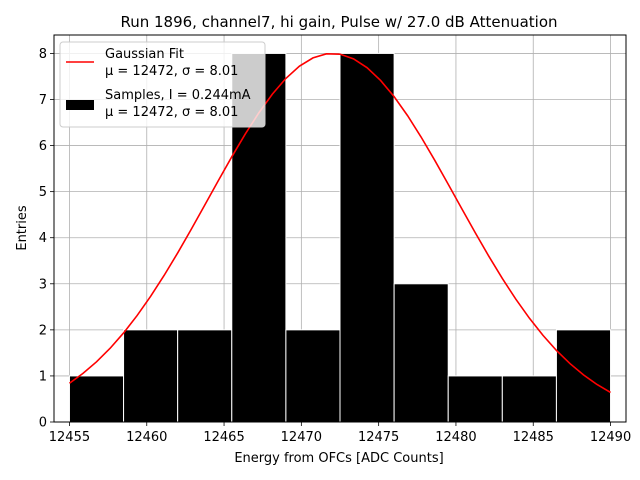 The height and width of the screenshot is (480, 640). Describe the element at coordinates (69, 437) in the screenshot. I see `x-tick-label: 12455` at that location.